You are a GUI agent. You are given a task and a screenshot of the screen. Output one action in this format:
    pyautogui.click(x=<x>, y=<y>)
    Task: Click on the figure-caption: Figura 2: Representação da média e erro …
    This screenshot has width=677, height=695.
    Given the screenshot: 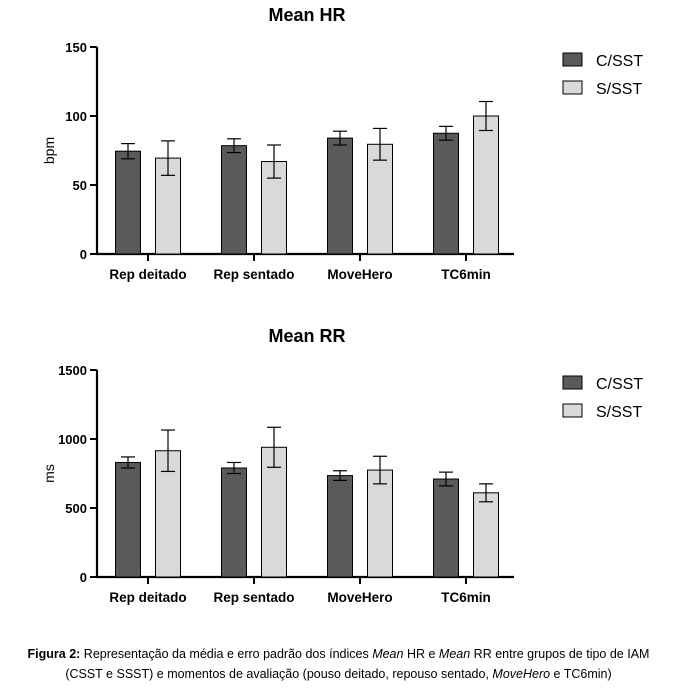 What is the action you would take?
    pyautogui.click(x=338, y=664)
    